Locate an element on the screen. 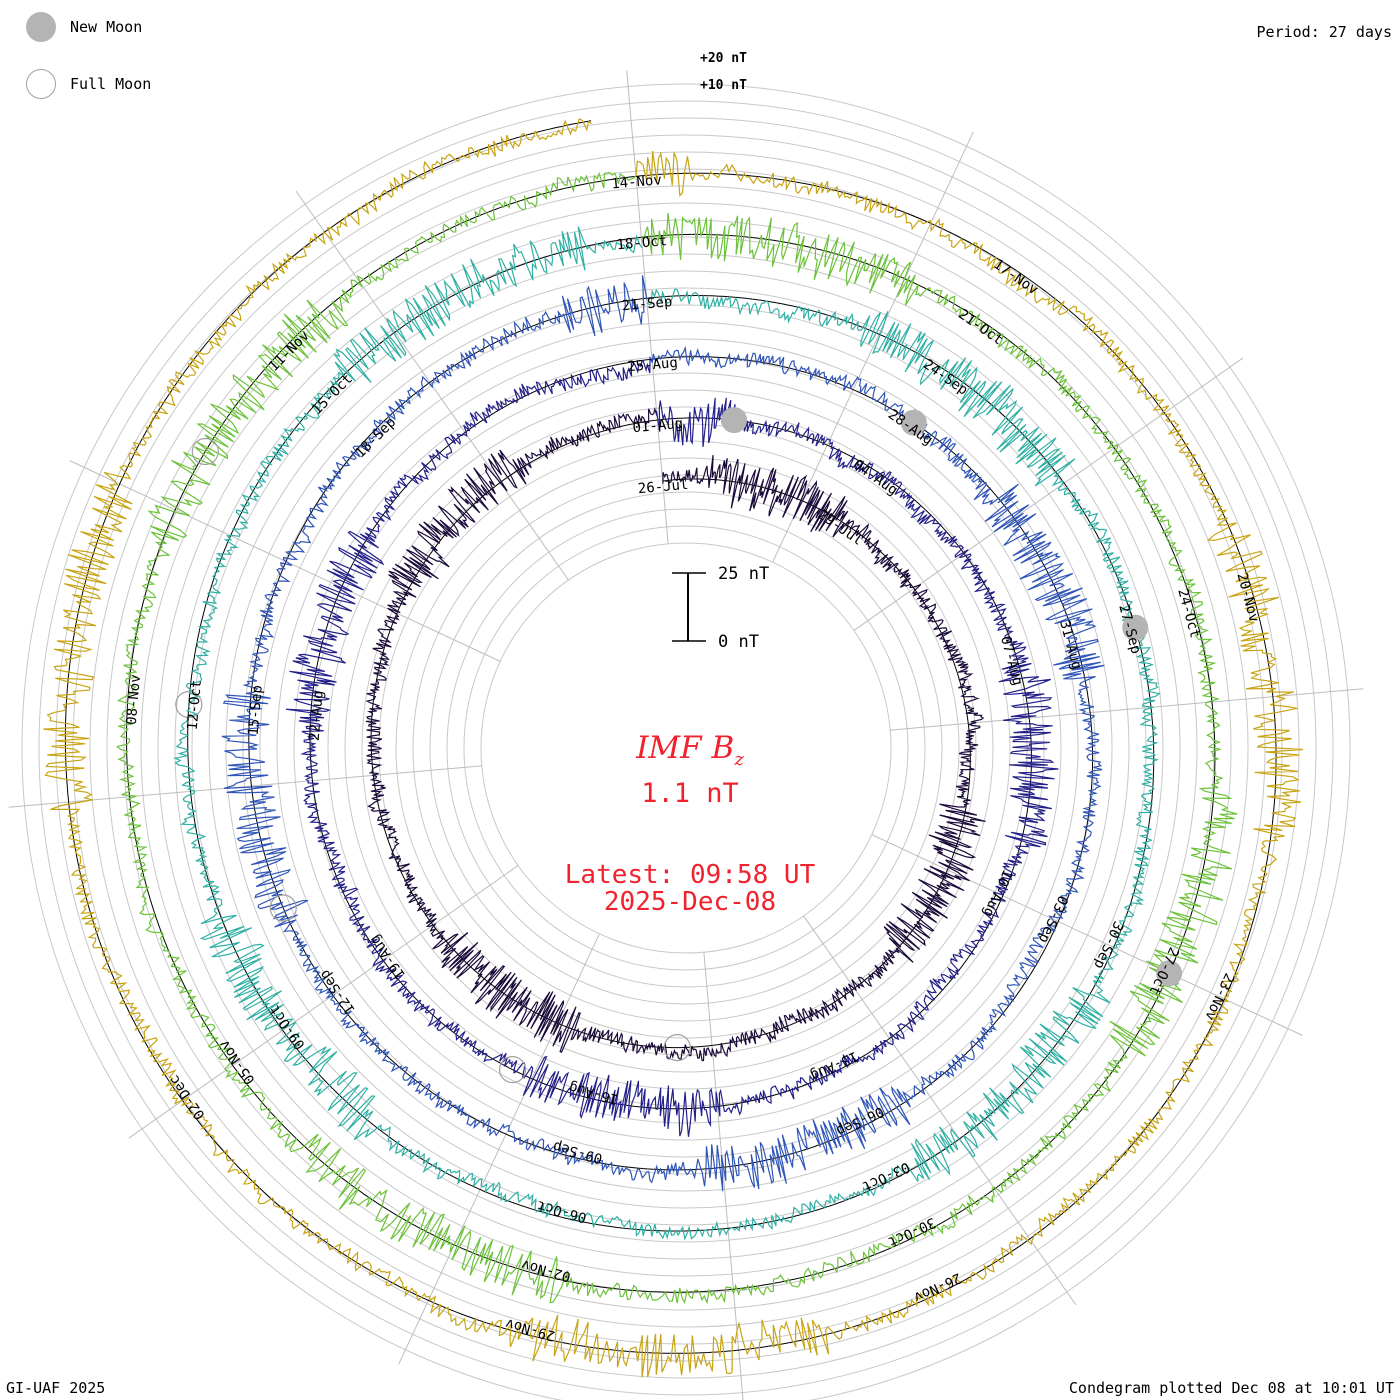 The width and height of the screenshot is (1400, 1400). date-label: 16-Aug is located at coordinates (593, 1093).